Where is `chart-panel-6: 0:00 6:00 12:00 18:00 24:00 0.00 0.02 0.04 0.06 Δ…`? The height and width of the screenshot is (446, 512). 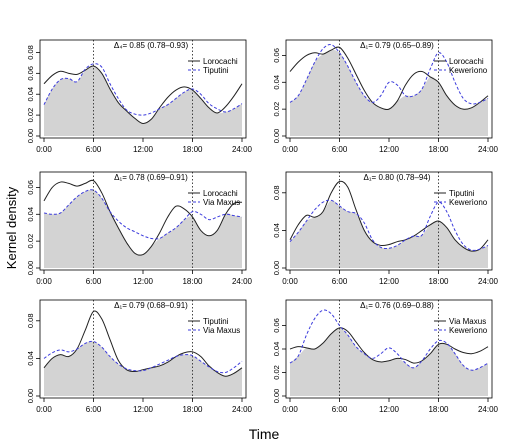
chart-panel-6: 0:00 6:00 12:00 18:00 24:00 0.00 0.02 0.04 0.06 Δ… is located at coordinates (385, 356).